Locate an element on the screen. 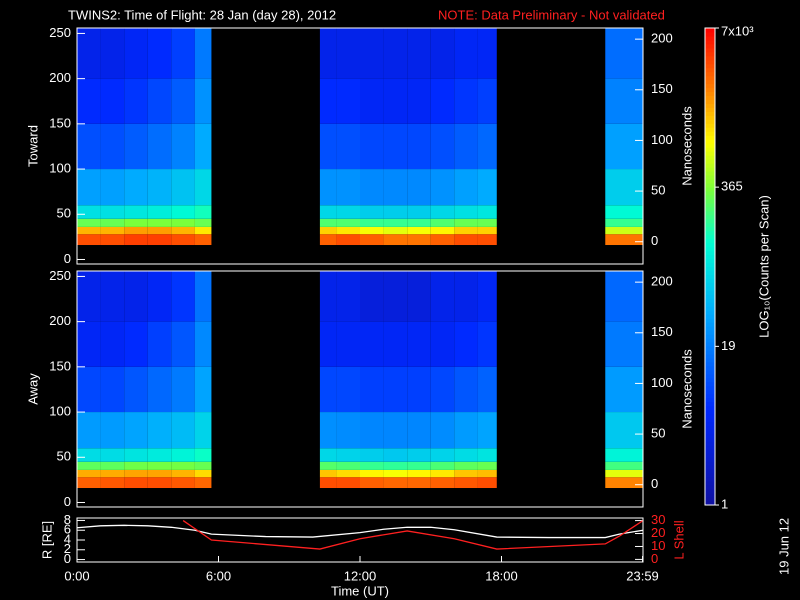 The height and width of the screenshot is (600, 800). y-axis-label: Toward is located at coordinates (32, 146).